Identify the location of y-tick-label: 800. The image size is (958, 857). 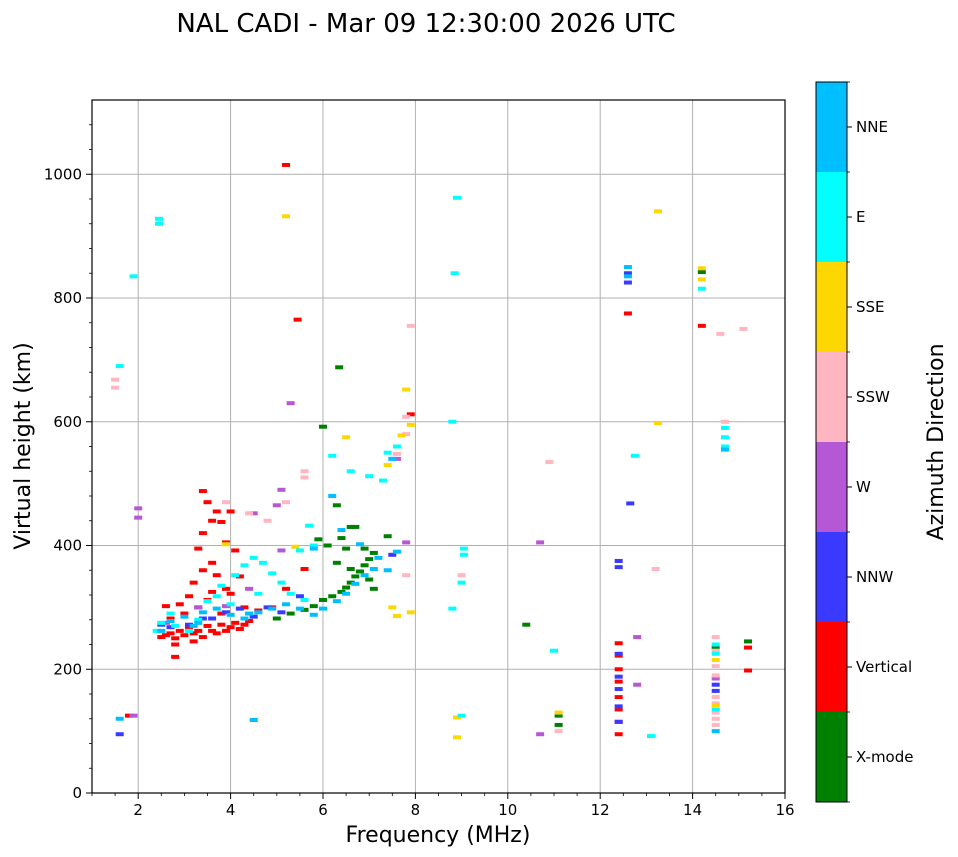
(67, 298).